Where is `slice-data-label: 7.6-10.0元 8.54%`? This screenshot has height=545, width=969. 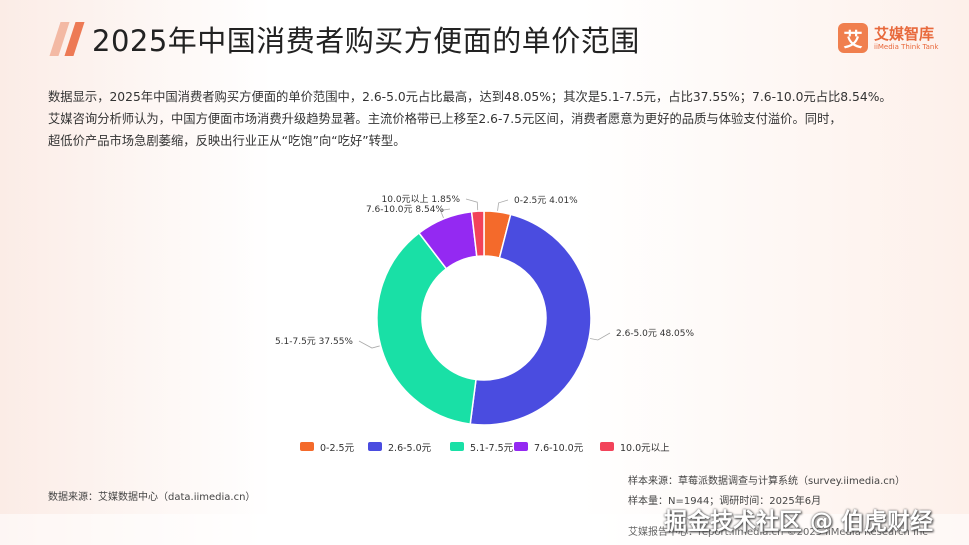 slice-data-label: 7.6-10.0元 8.54% is located at coordinates (405, 210).